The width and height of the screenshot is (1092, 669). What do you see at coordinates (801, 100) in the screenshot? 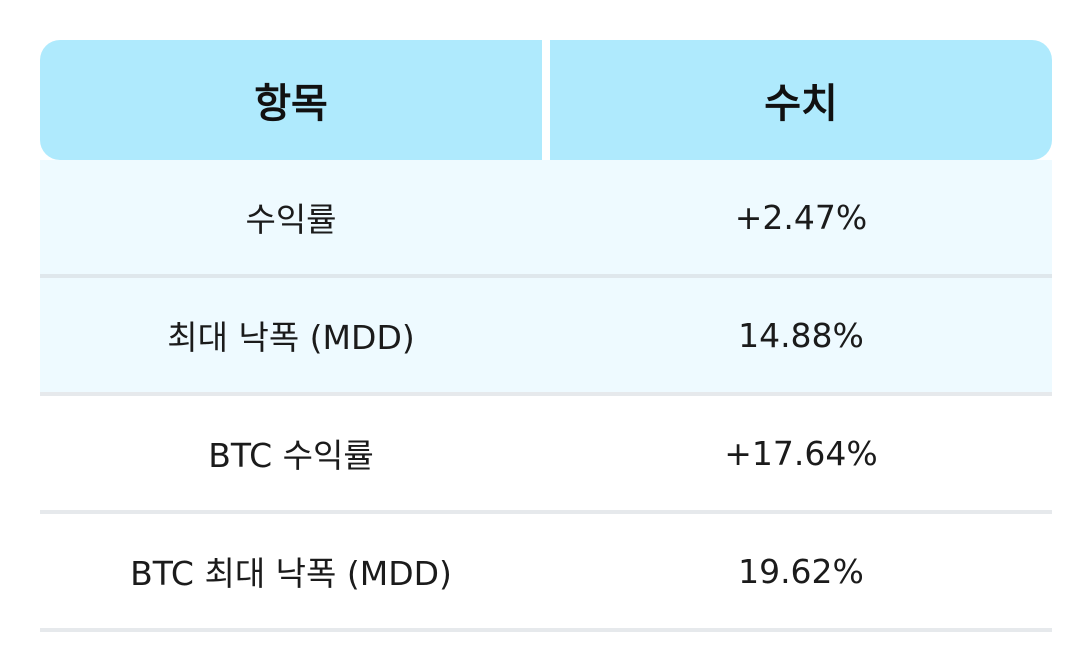
I see `column-header-value: 수치` at bounding box center [801, 100].